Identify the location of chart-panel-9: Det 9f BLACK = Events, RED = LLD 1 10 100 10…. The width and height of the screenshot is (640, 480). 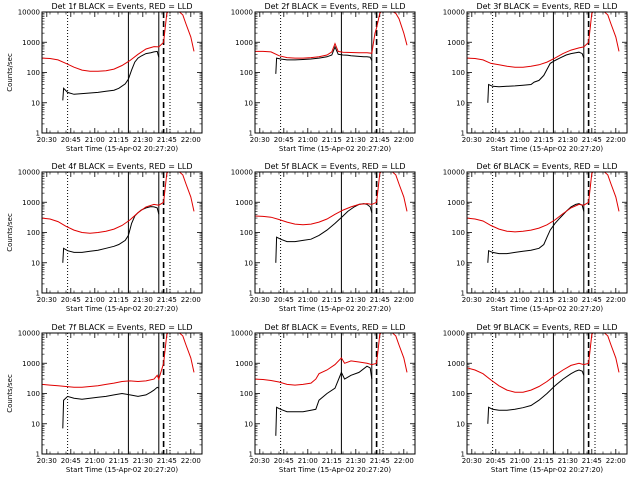
(535, 398).